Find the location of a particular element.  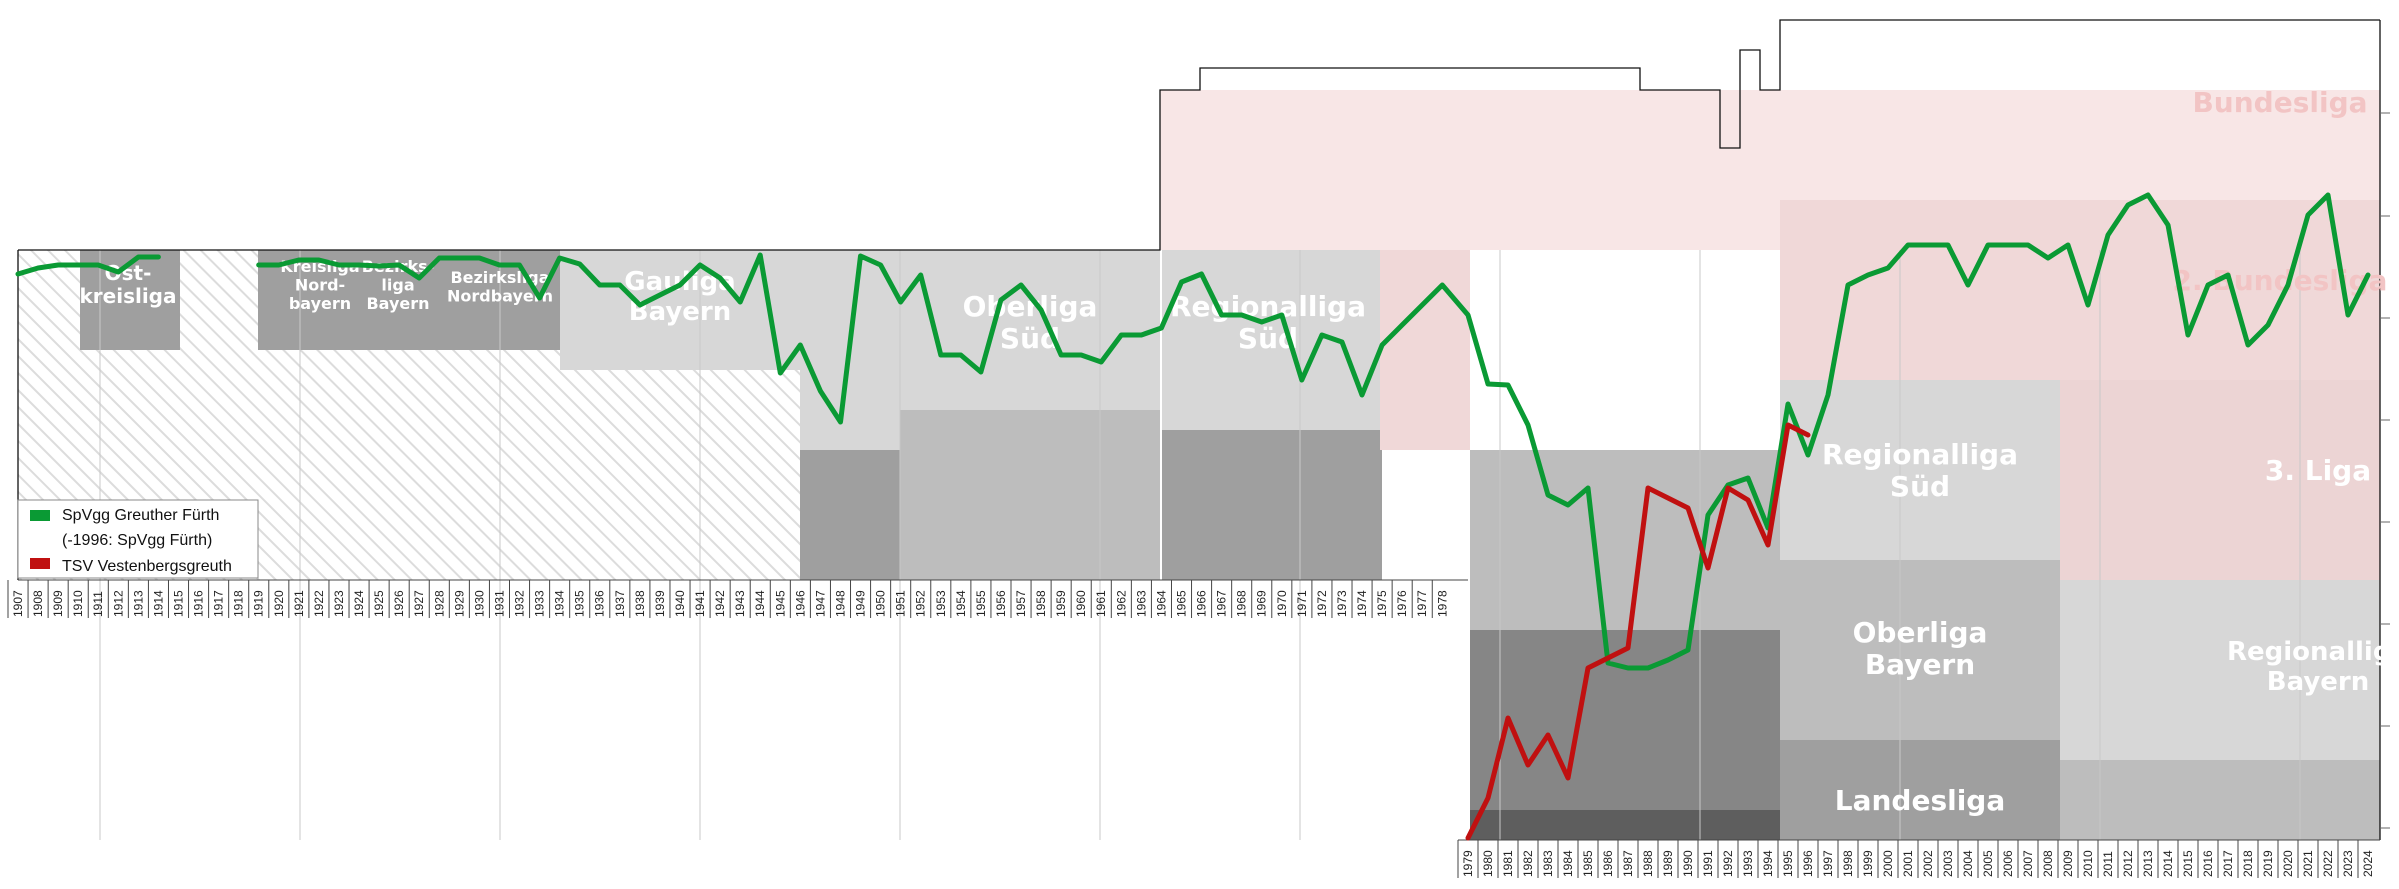

year-label: 1926 is located at coordinates (399, 603).